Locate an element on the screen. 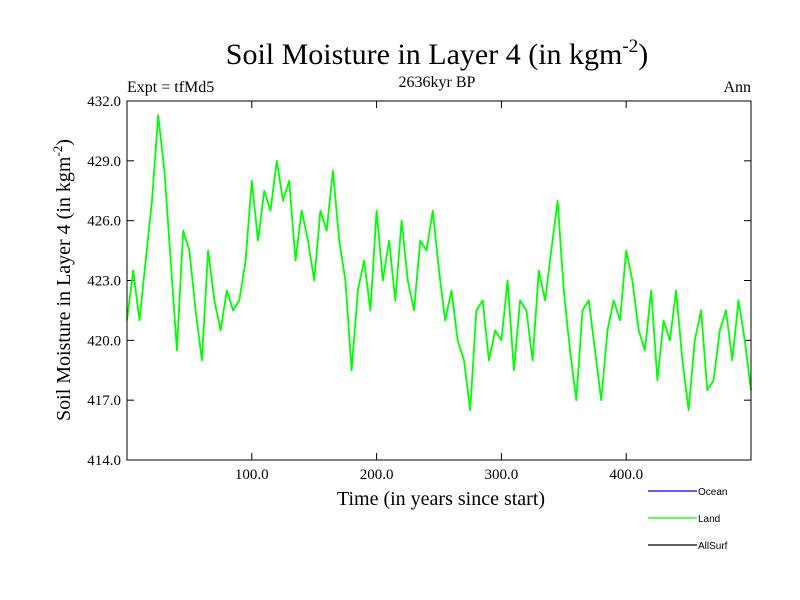 This screenshot has height=600, width=800. subtitle-left: Expt = tfMd5 is located at coordinates (170, 87).